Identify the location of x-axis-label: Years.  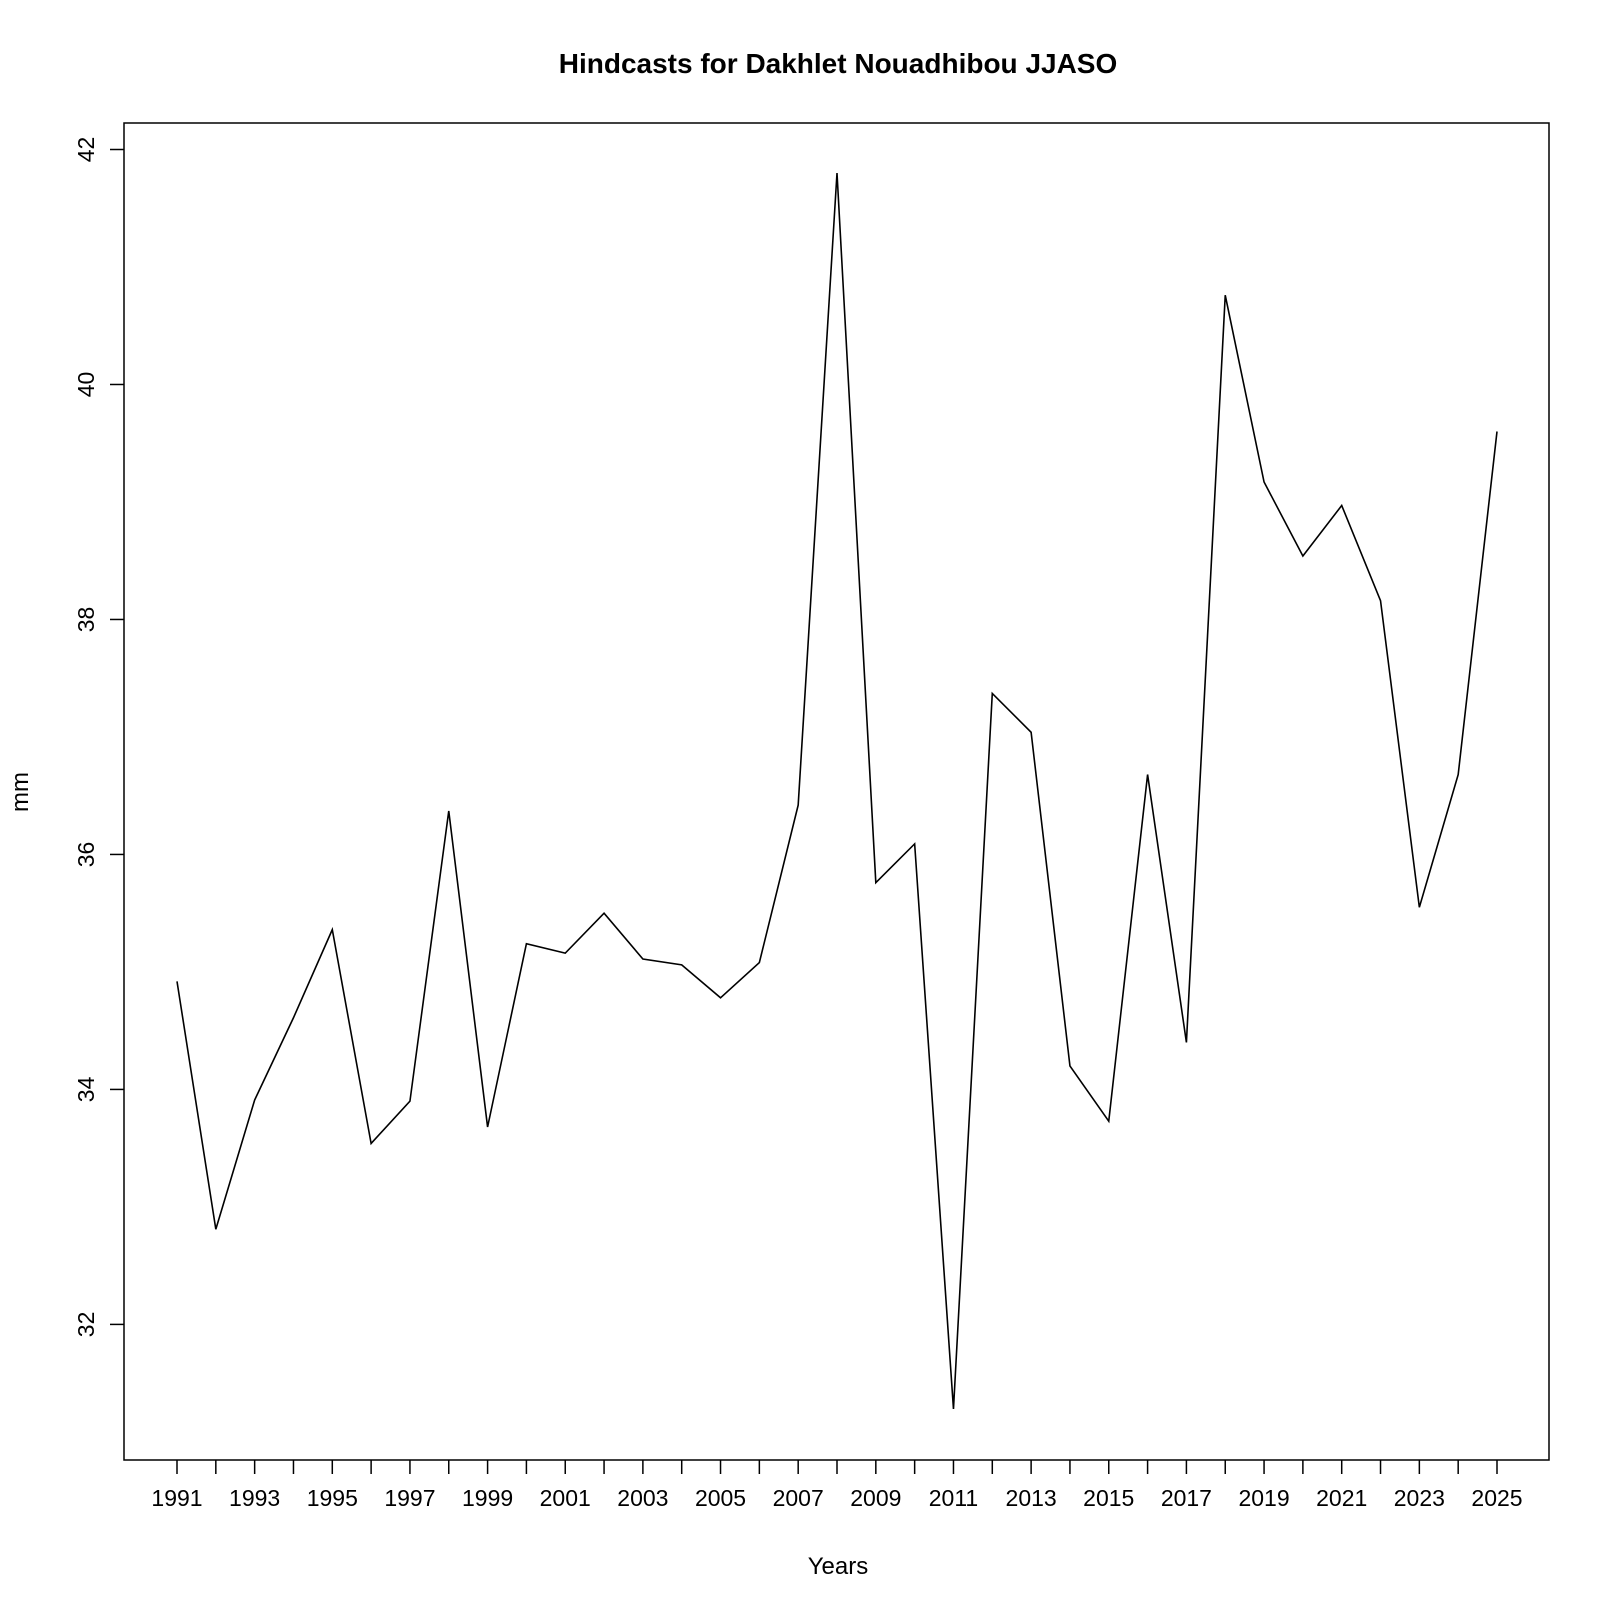
(838, 1566).